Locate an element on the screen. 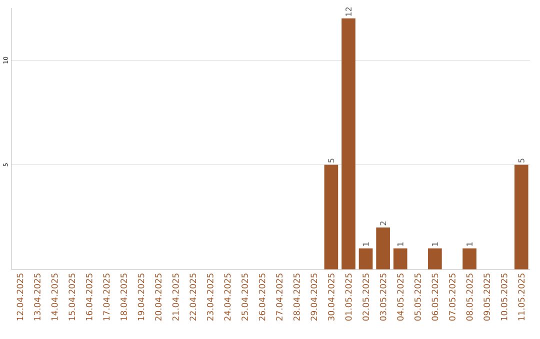 The height and width of the screenshot is (339, 540). x-tick-label: 01.05.2025 is located at coordinates (348, 297).